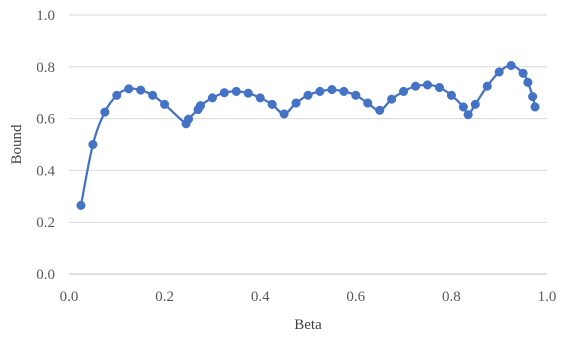 This screenshot has width=562, height=337. Describe the element at coordinates (45, 120) in the screenshot. I see `y-tick-label: 0.6` at that location.